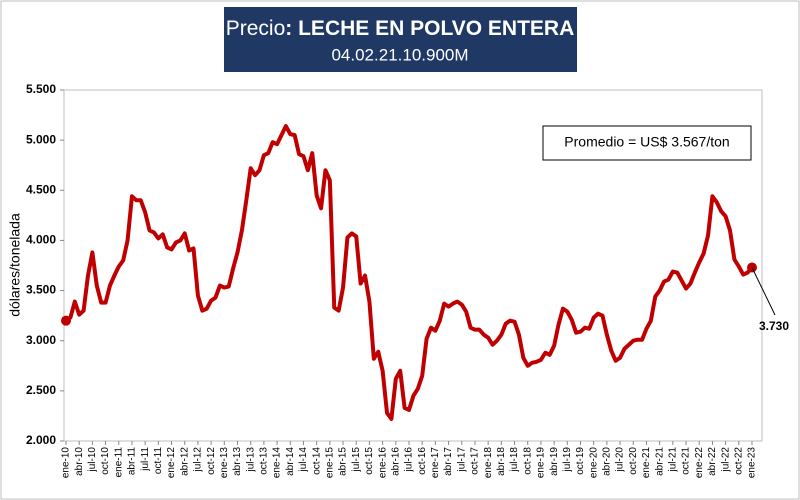 This screenshot has height=500, width=800. What do you see at coordinates (763, 291) in the screenshot?
I see `annotation-leader` at bounding box center [763, 291].